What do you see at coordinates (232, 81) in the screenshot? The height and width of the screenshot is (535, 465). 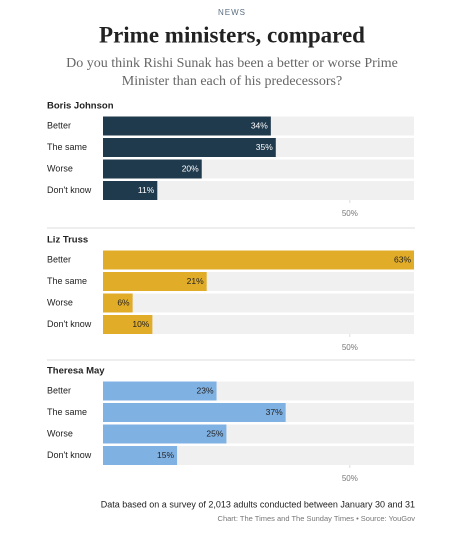 I see `subtitle: Minister than each of his predecessors?` at bounding box center [232, 81].